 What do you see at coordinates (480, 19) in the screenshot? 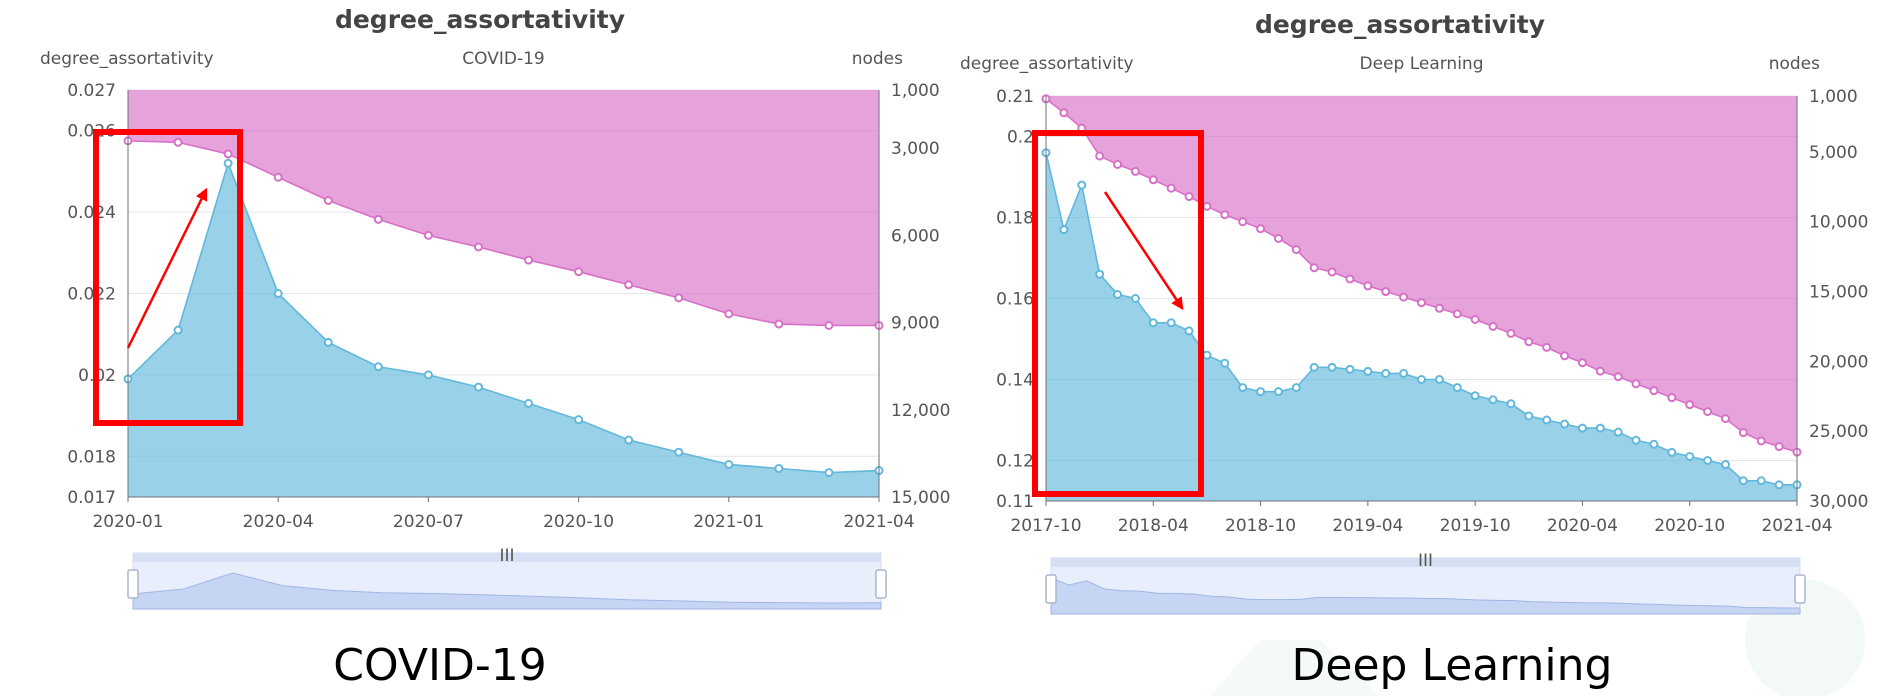
I see `chart-title: degree_assortativity` at bounding box center [480, 19].